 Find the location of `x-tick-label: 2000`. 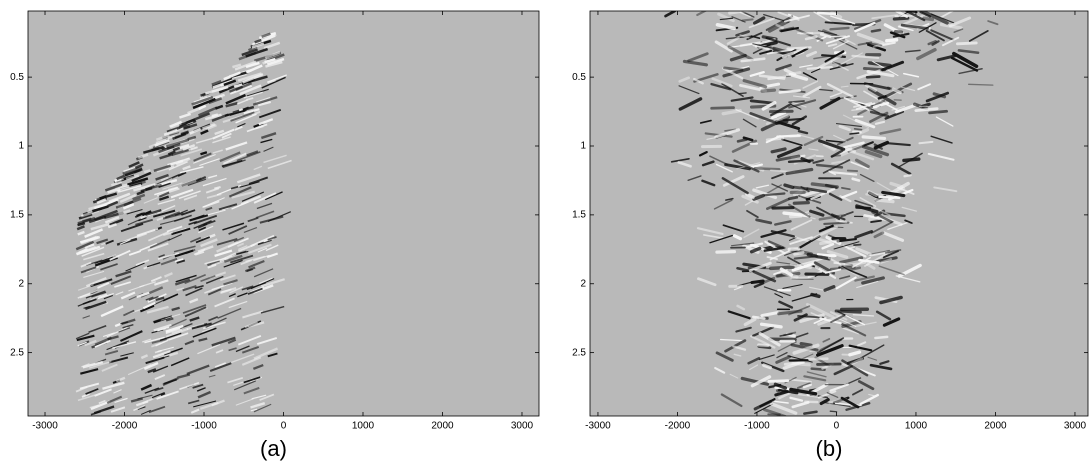

x-tick-label: 2000 is located at coordinates (995, 426).